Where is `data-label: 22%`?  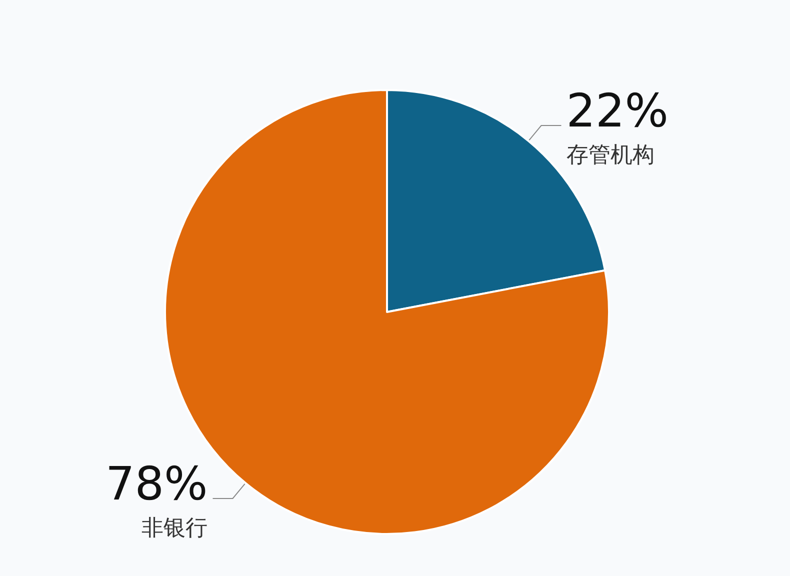
data-label: 22% is located at coordinates (617, 111).